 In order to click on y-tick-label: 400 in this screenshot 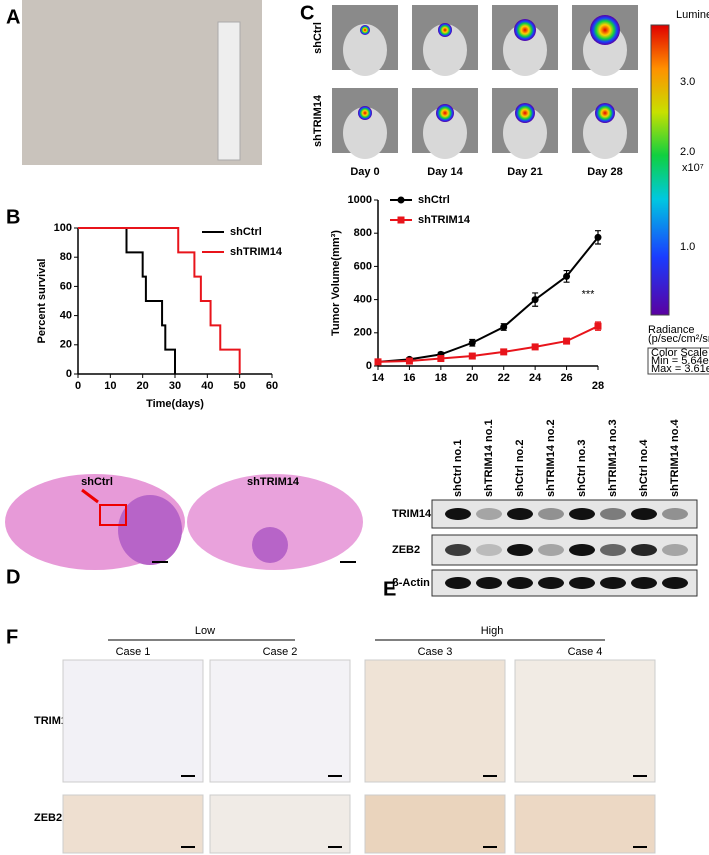, I will do `click(363, 300)`.